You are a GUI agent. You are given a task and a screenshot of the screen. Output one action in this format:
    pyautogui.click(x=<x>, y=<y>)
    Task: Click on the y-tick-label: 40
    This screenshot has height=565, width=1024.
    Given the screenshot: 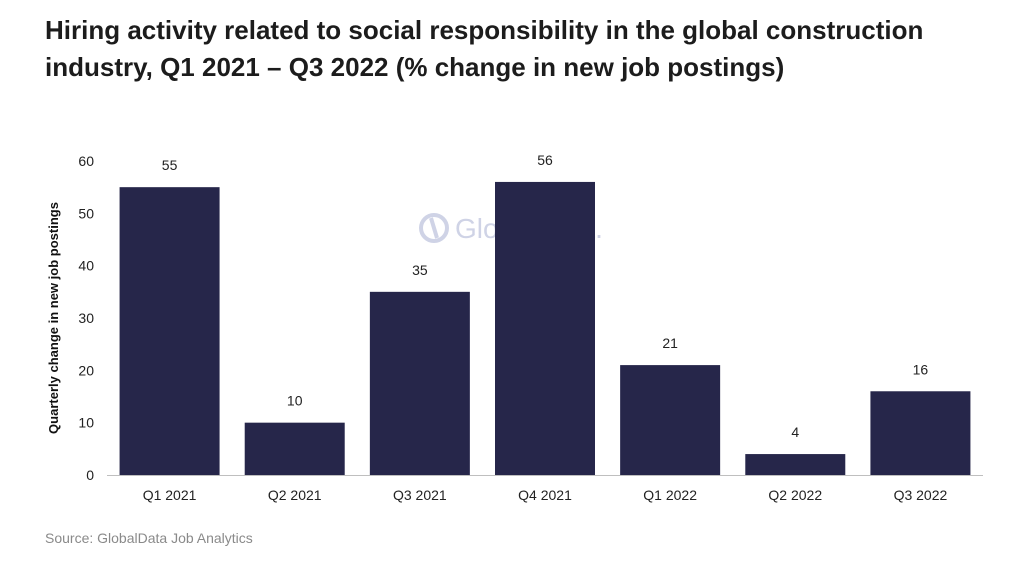 What is the action you would take?
    pyautogui.click(x=86, y=266)
    